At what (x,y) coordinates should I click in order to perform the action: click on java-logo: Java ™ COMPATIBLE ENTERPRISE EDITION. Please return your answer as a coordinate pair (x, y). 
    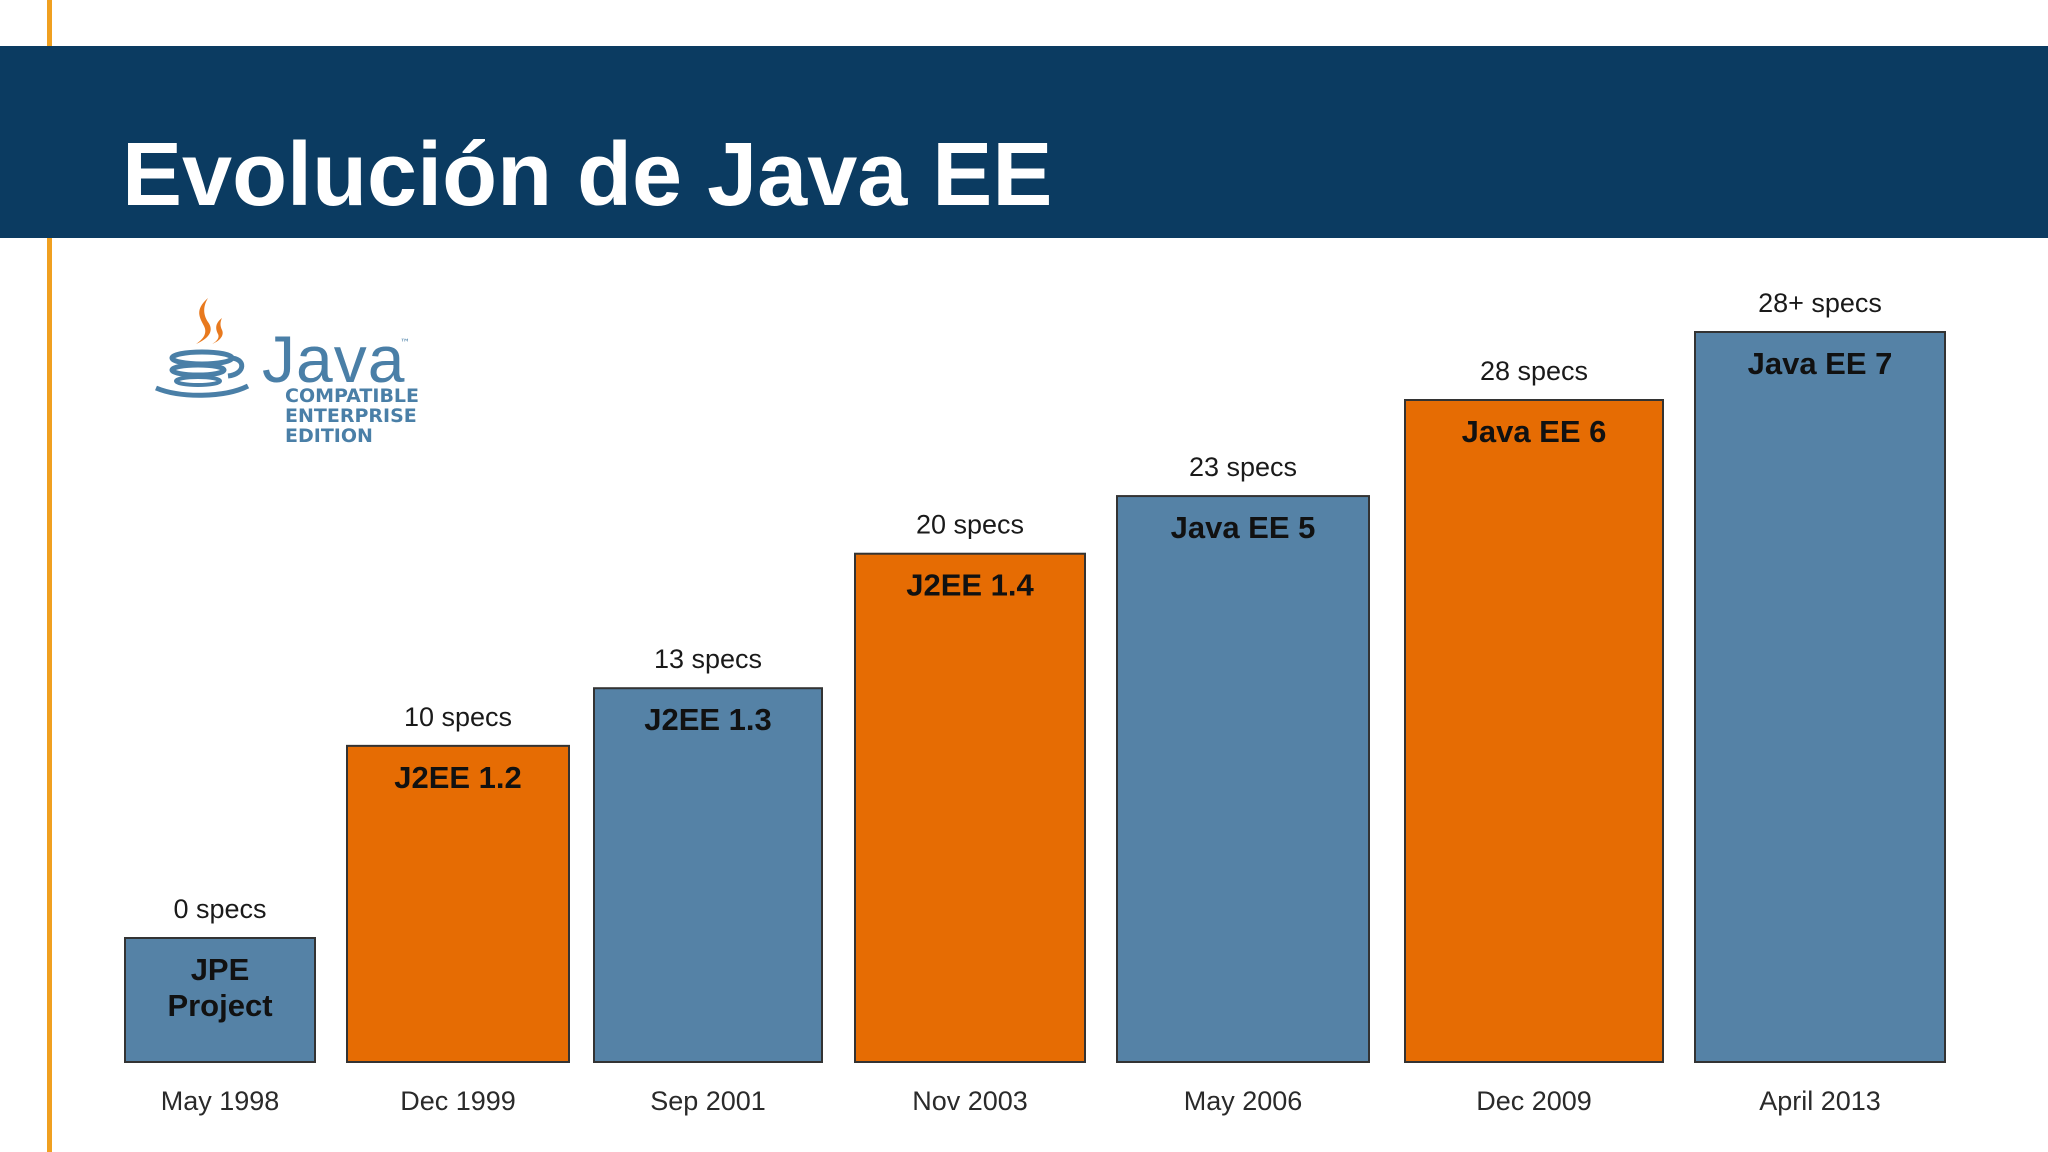
    Looking at the image, I should click on (295, 376).